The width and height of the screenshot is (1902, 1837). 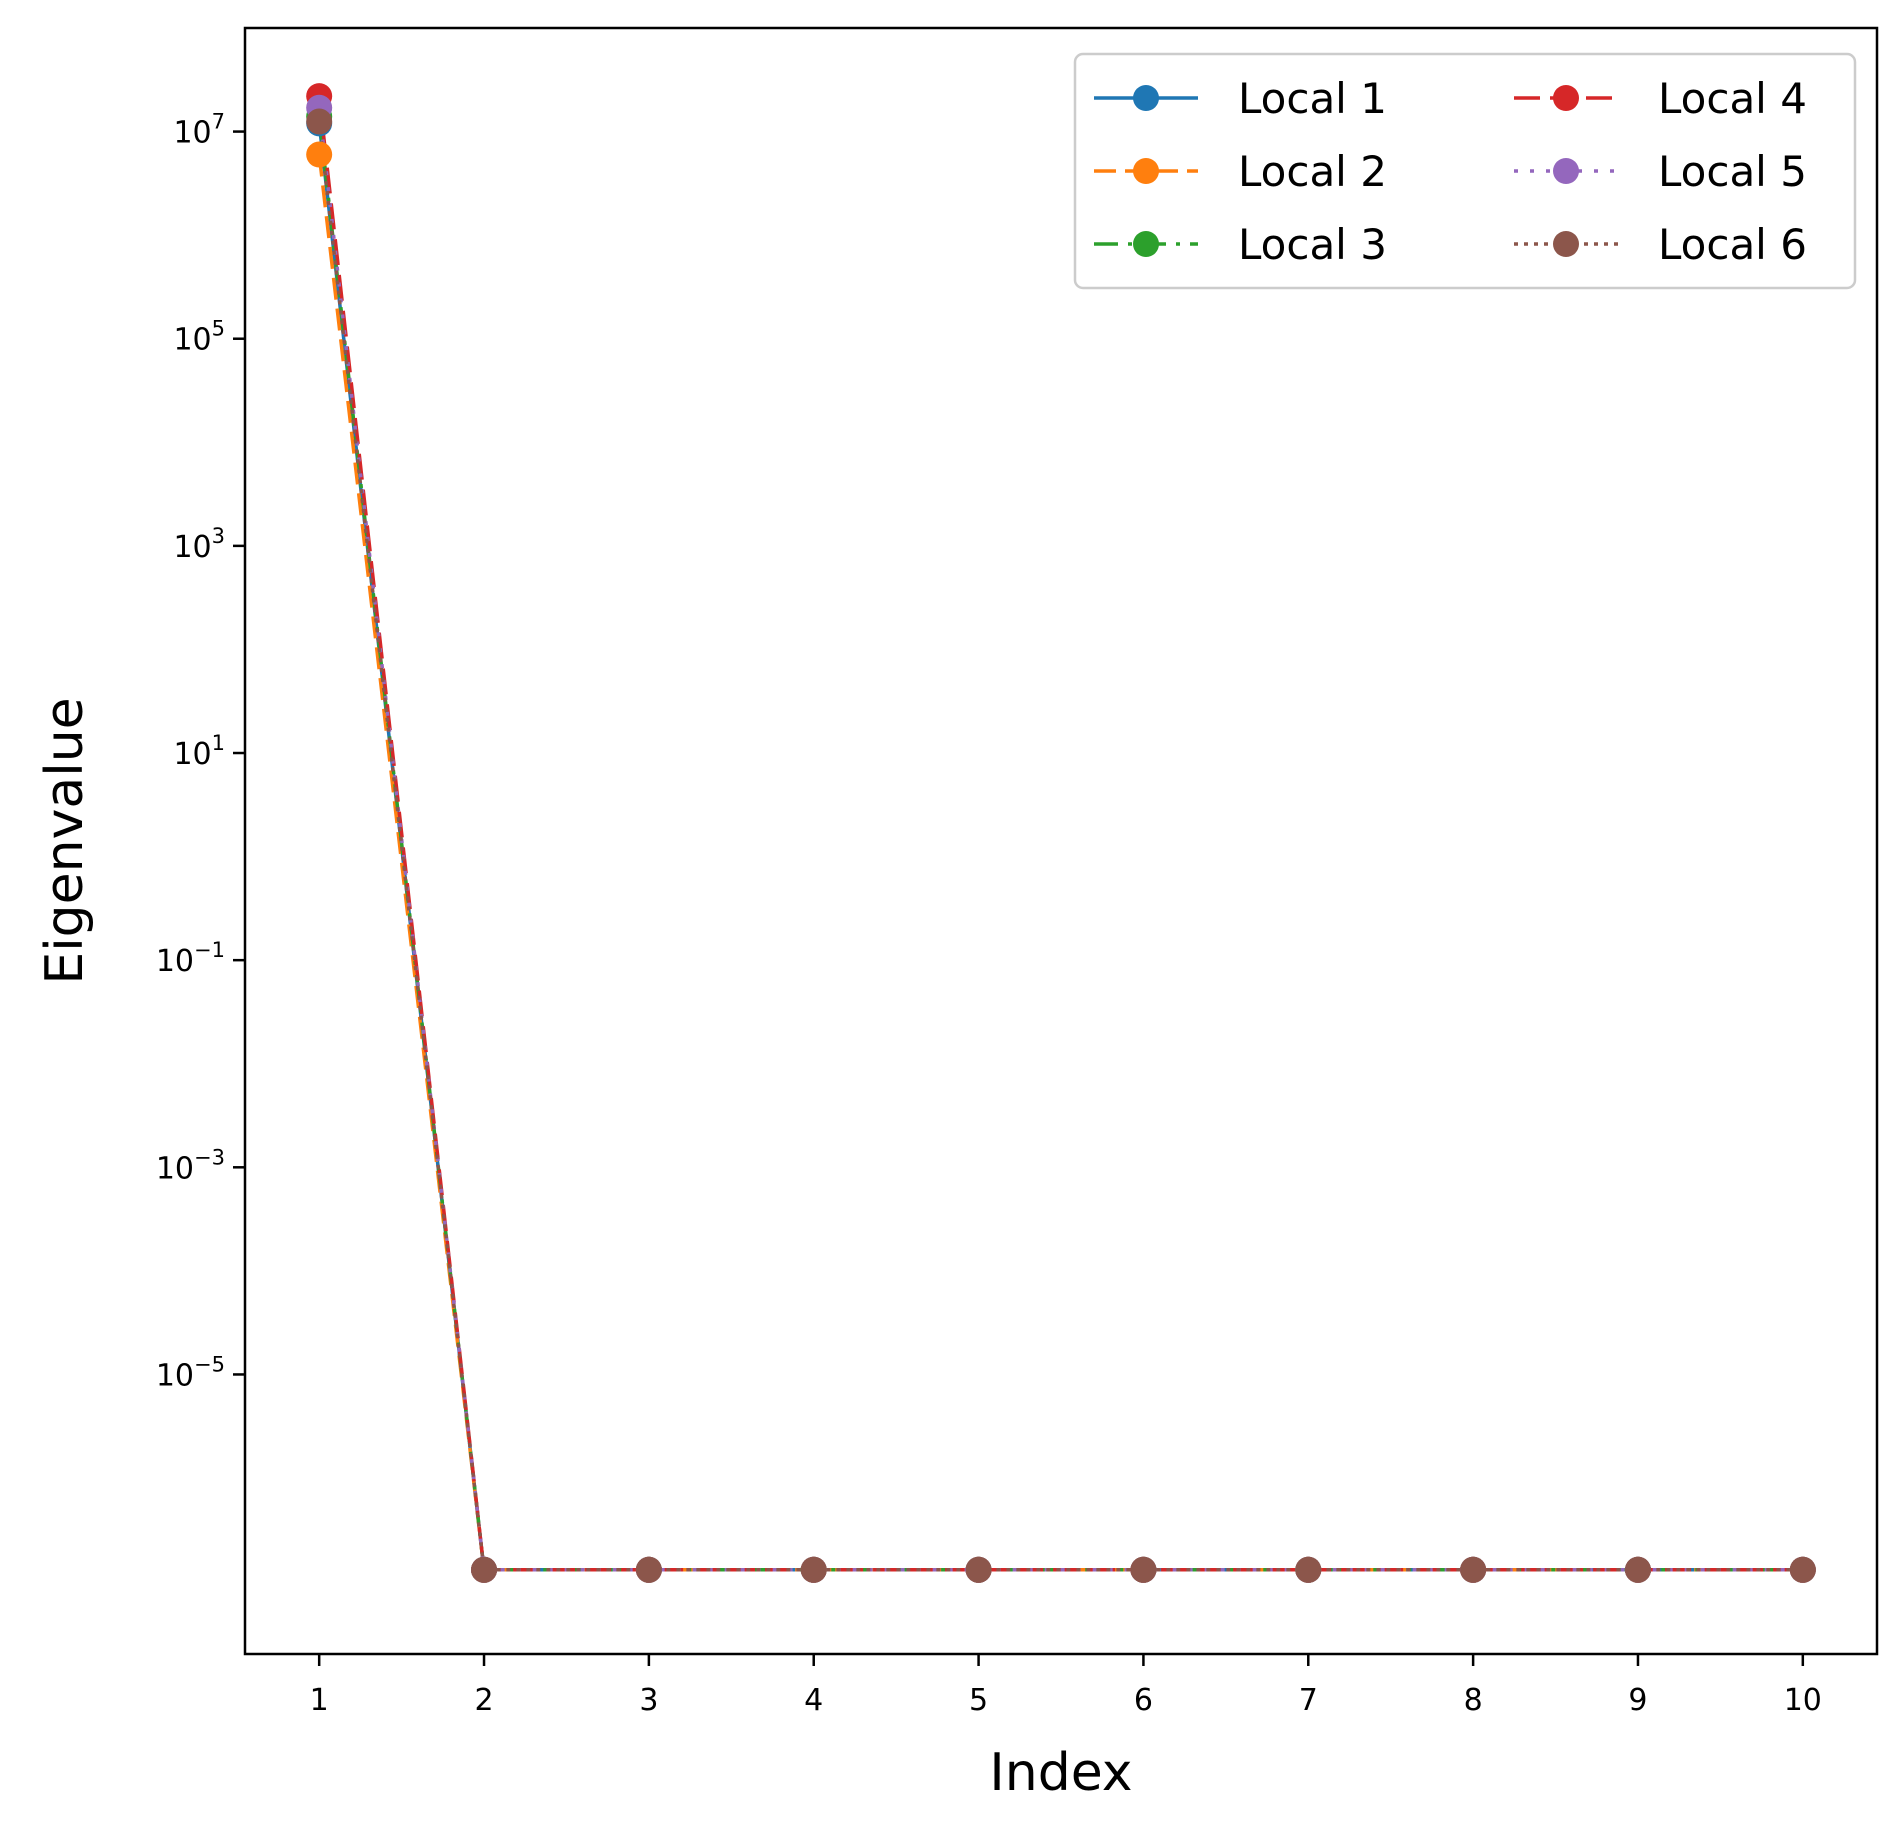 I want to click on x-tick-label: 9, so click(x=1637, y=1700).